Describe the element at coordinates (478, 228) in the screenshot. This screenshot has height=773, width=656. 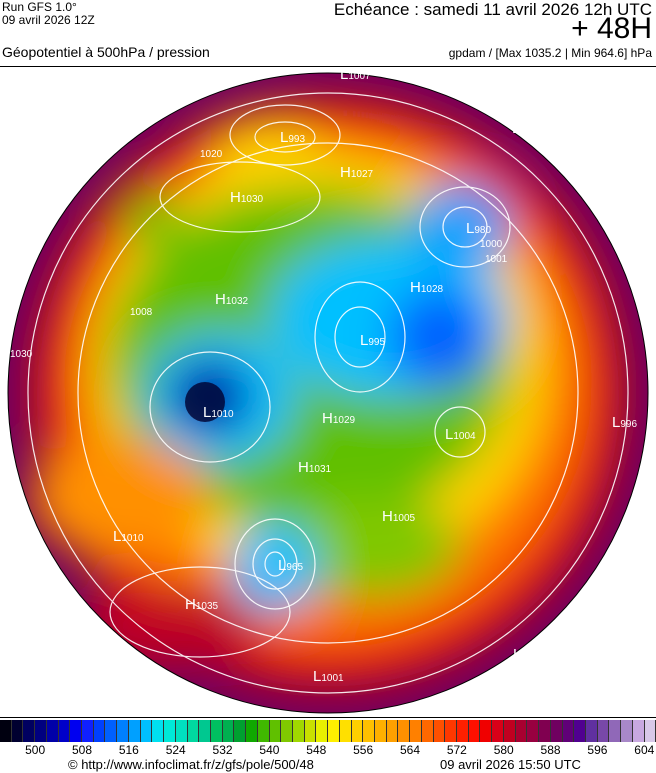
I see `low-pressure-center: L980` at that location.